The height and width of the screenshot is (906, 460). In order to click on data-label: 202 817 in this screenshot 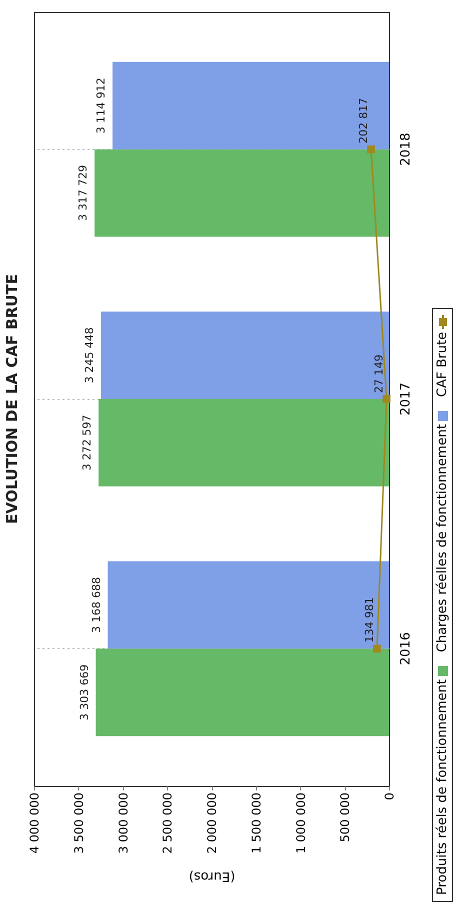, I will do `click(363, 121)`.